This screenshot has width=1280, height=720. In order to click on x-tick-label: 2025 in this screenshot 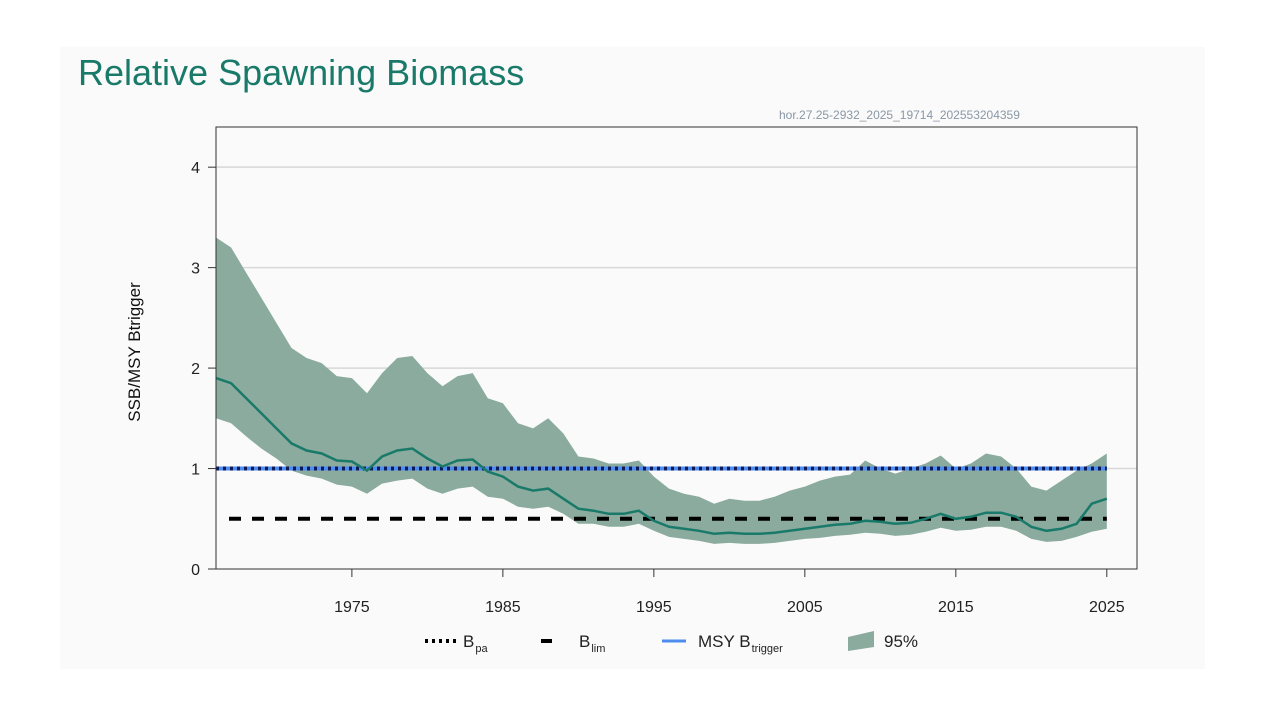, I will do `click(1107, 607)`.